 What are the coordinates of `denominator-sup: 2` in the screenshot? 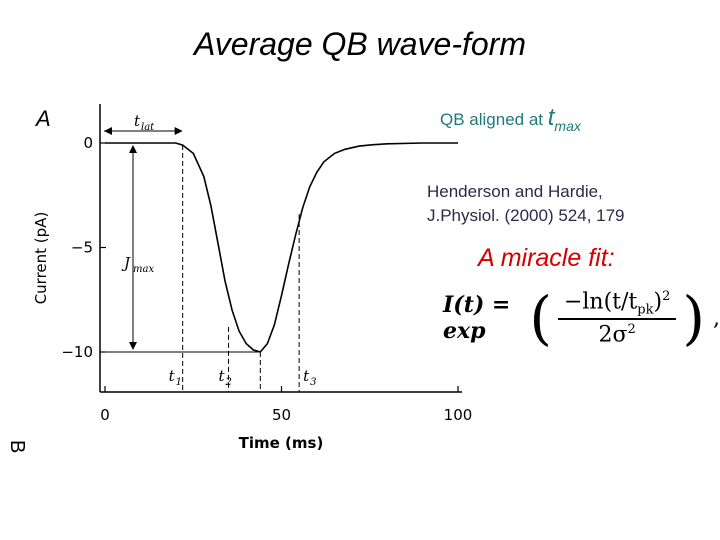 It's located at (631, 329).